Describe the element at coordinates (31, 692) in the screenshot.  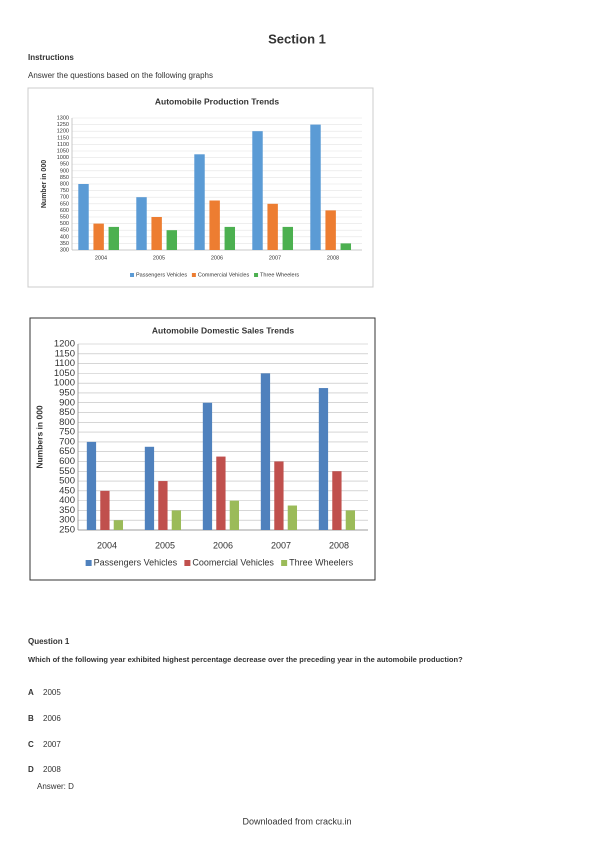
I see `option-letter: A` at that location.